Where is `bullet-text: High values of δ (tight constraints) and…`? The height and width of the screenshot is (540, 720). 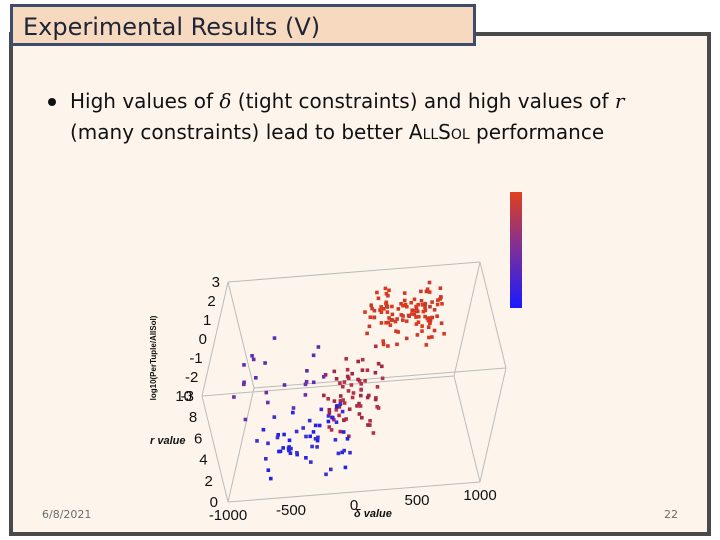 bullet-text: High values of δ (tight constraints) and… is located at coordinates (390, 117).